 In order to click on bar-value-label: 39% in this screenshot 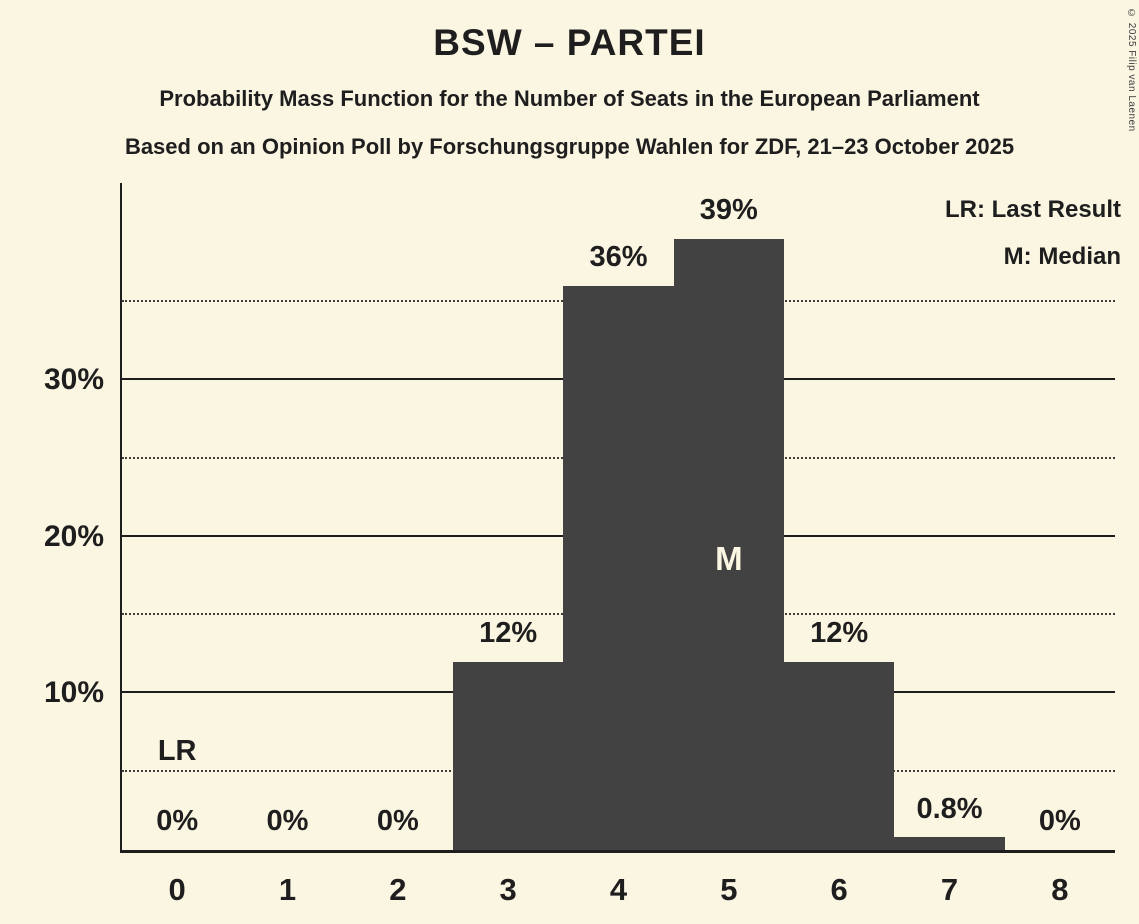, I will do `click(728, 210)`.